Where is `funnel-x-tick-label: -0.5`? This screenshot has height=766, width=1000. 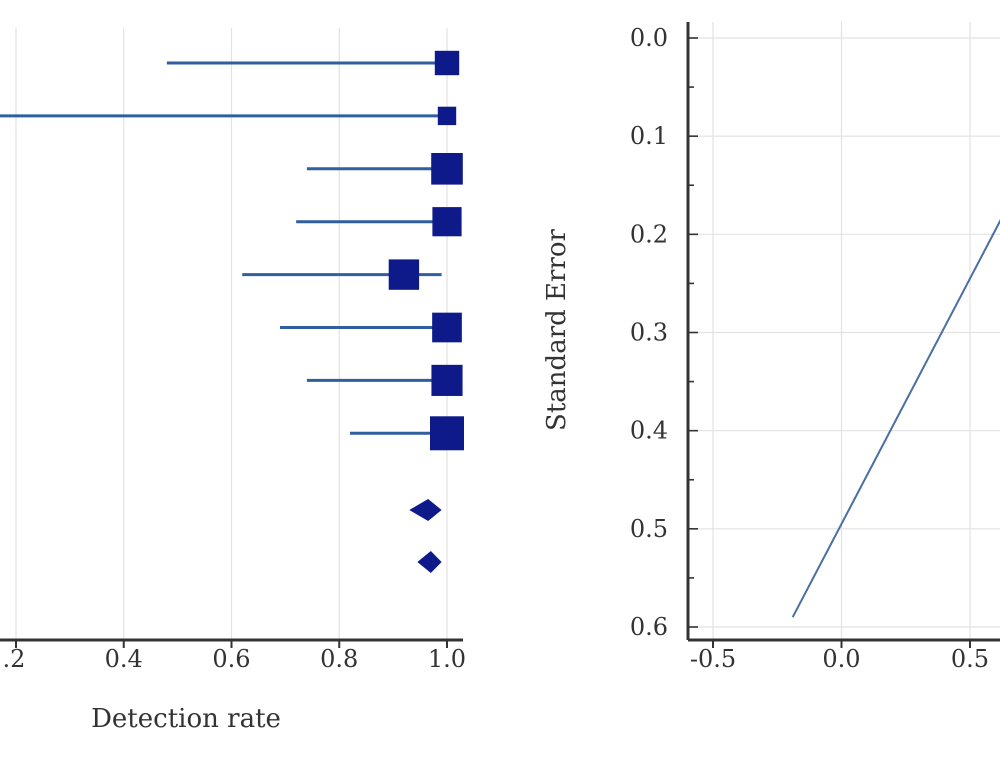
funnel-x-tick-label: -0.5 is located at coordinates (713, 659).